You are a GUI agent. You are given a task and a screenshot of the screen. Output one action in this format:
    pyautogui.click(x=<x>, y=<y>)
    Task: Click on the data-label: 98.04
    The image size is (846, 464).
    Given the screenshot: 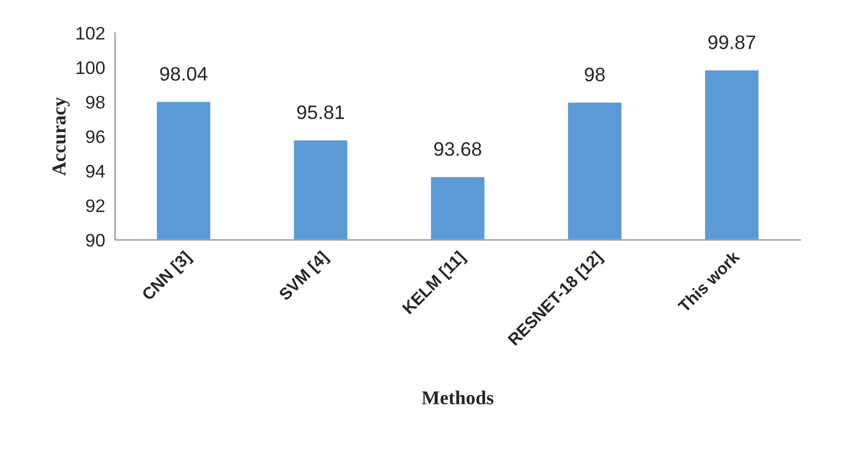 What is the action you would take?
    pyautogui.click(x=184, y=73)
    